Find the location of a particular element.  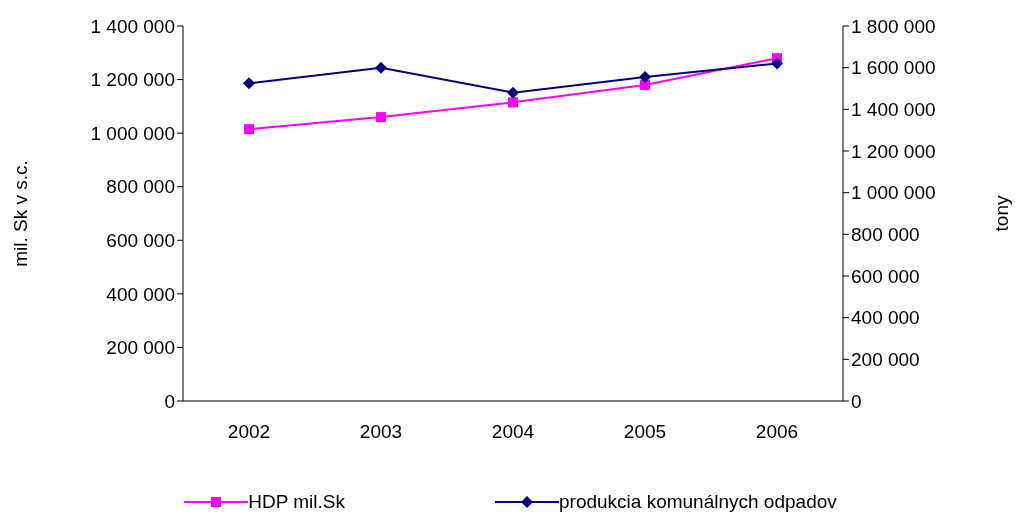

y-tick-label: 800 000 is located at coordinates (140, 187).